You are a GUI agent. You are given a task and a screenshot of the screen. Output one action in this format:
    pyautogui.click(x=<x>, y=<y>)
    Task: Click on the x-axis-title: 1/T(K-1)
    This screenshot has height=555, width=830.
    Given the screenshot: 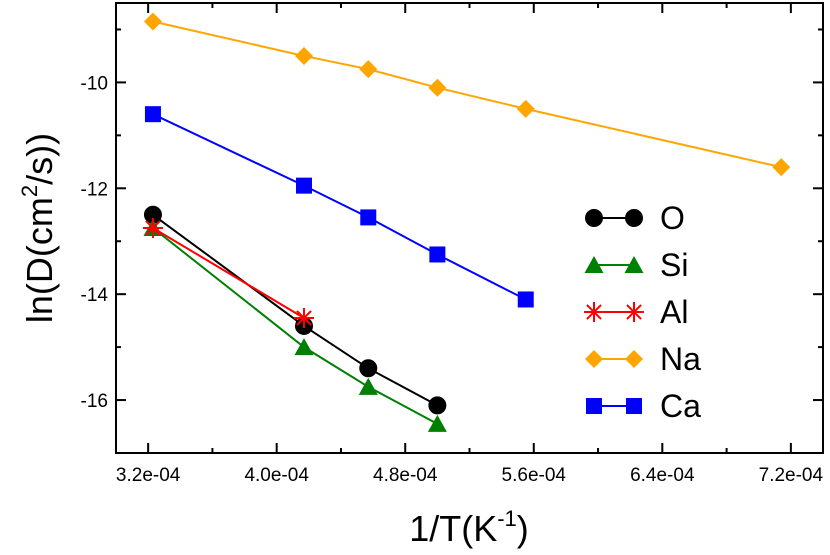 What is the action you would take?
    pyautogui.click(x=469, y=527)
    